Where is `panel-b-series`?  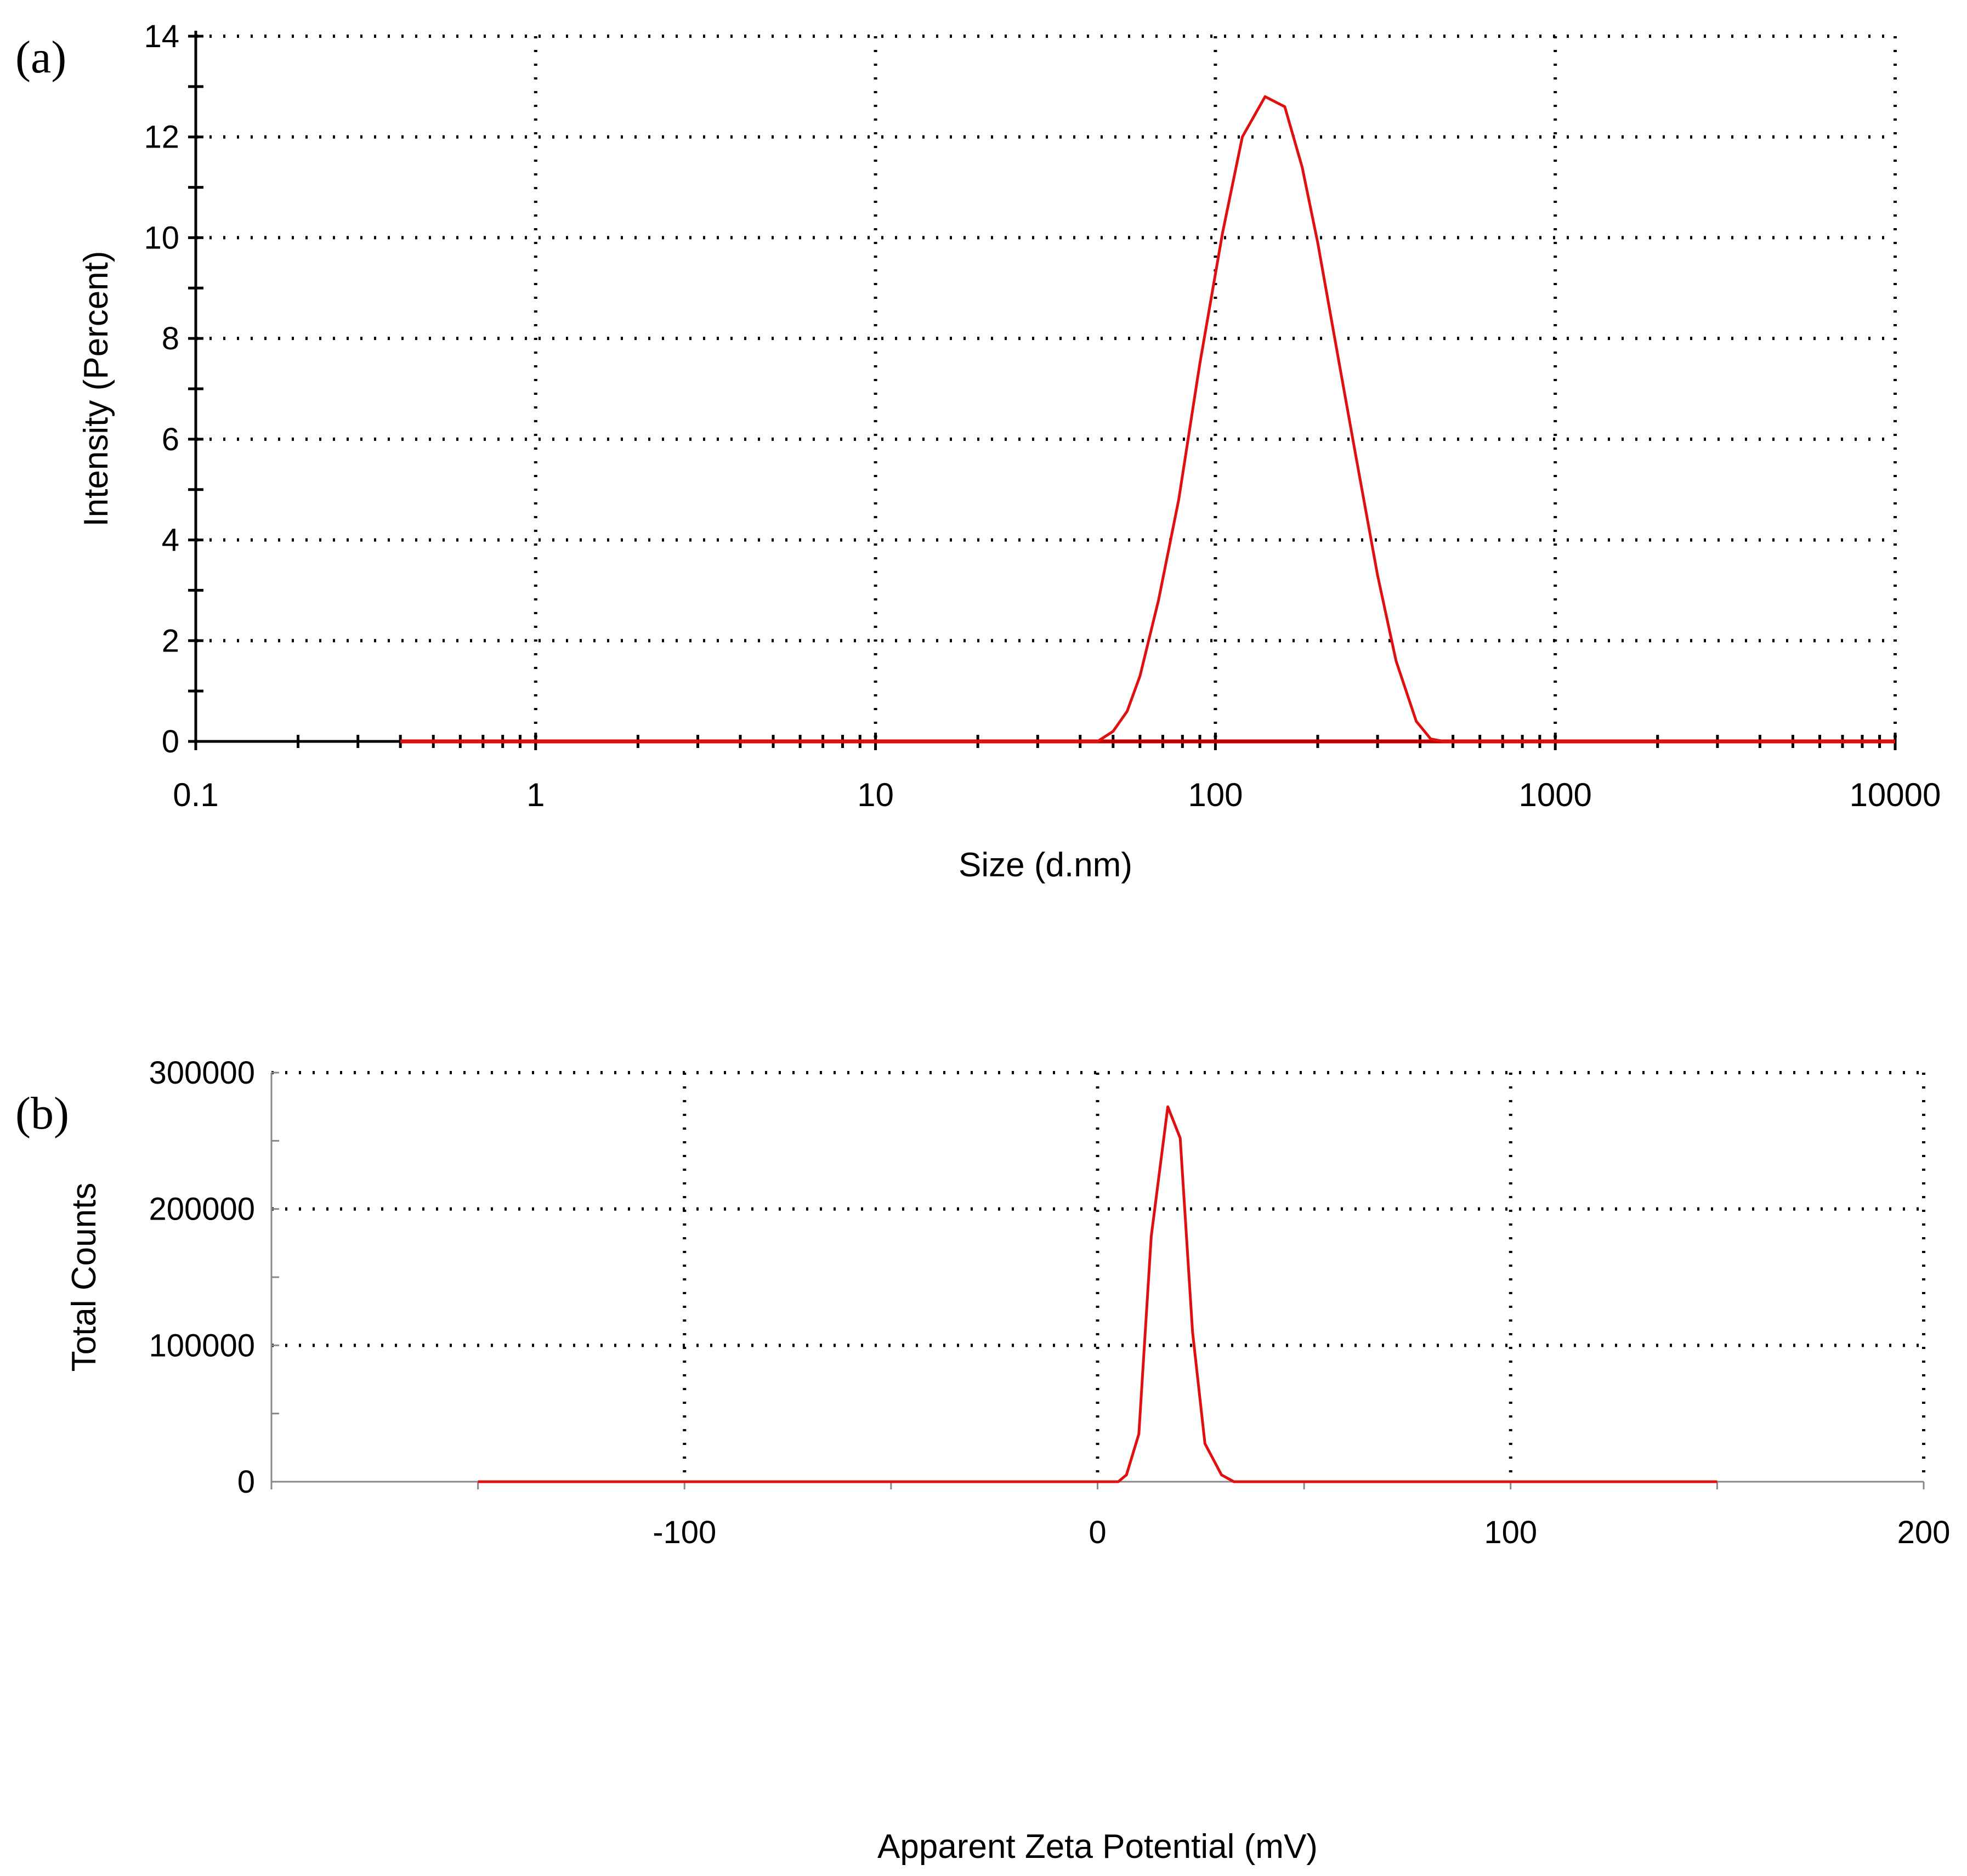
panel-b-series is located at coordinates (1097, 1294).